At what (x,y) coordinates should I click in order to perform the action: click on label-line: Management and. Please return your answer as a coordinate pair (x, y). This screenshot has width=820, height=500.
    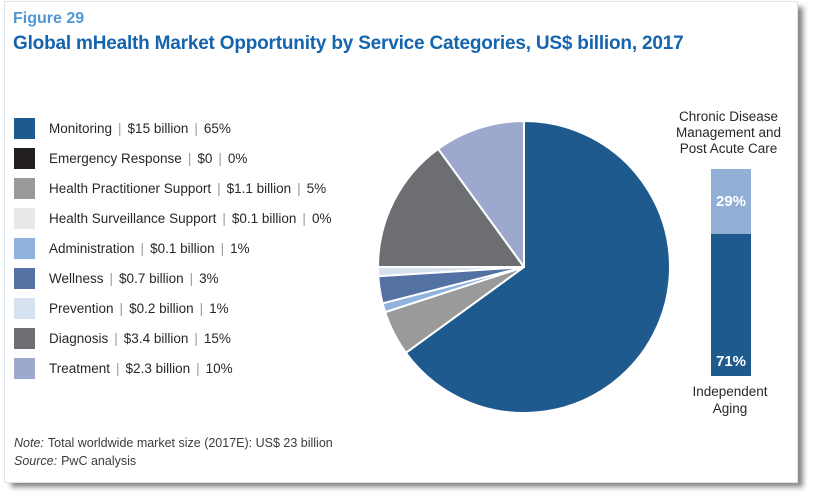
    Looking at the image, I should click on (728, 132).